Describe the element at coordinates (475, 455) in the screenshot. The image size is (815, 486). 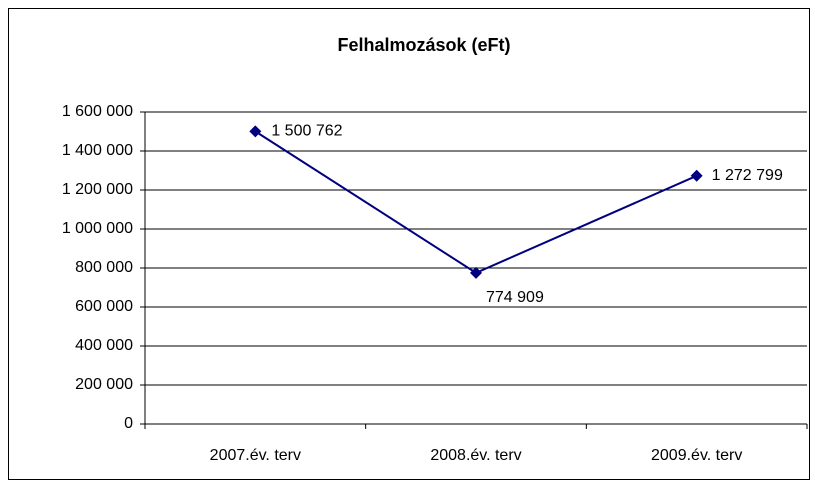
I see `x-tick-label: 2008.év. terv` at that location.